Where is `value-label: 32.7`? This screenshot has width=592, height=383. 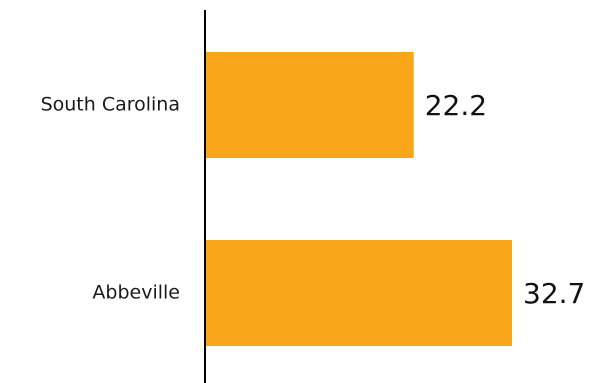 value-label: 32.7 is located at coordinates (554, 293).